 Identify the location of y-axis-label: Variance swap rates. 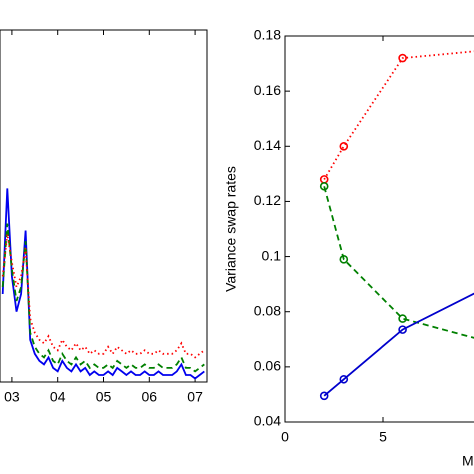
(231, 229).